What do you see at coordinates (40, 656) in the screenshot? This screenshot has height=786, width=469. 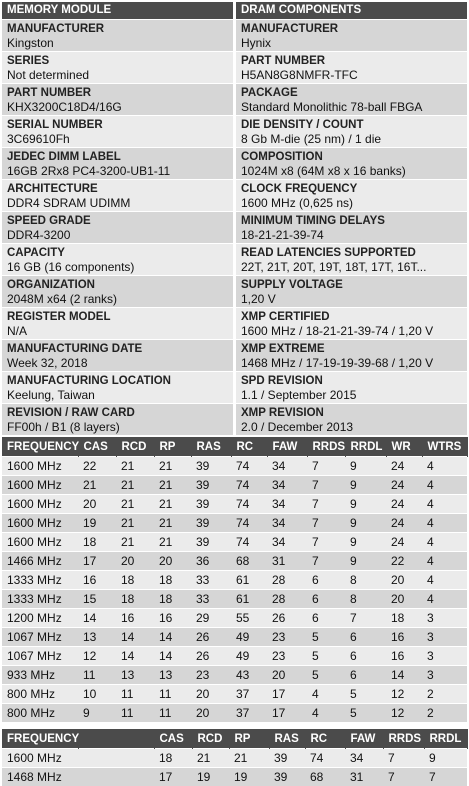 I see `table-cell: 1067 MHz` at bounding box center [40, 656].